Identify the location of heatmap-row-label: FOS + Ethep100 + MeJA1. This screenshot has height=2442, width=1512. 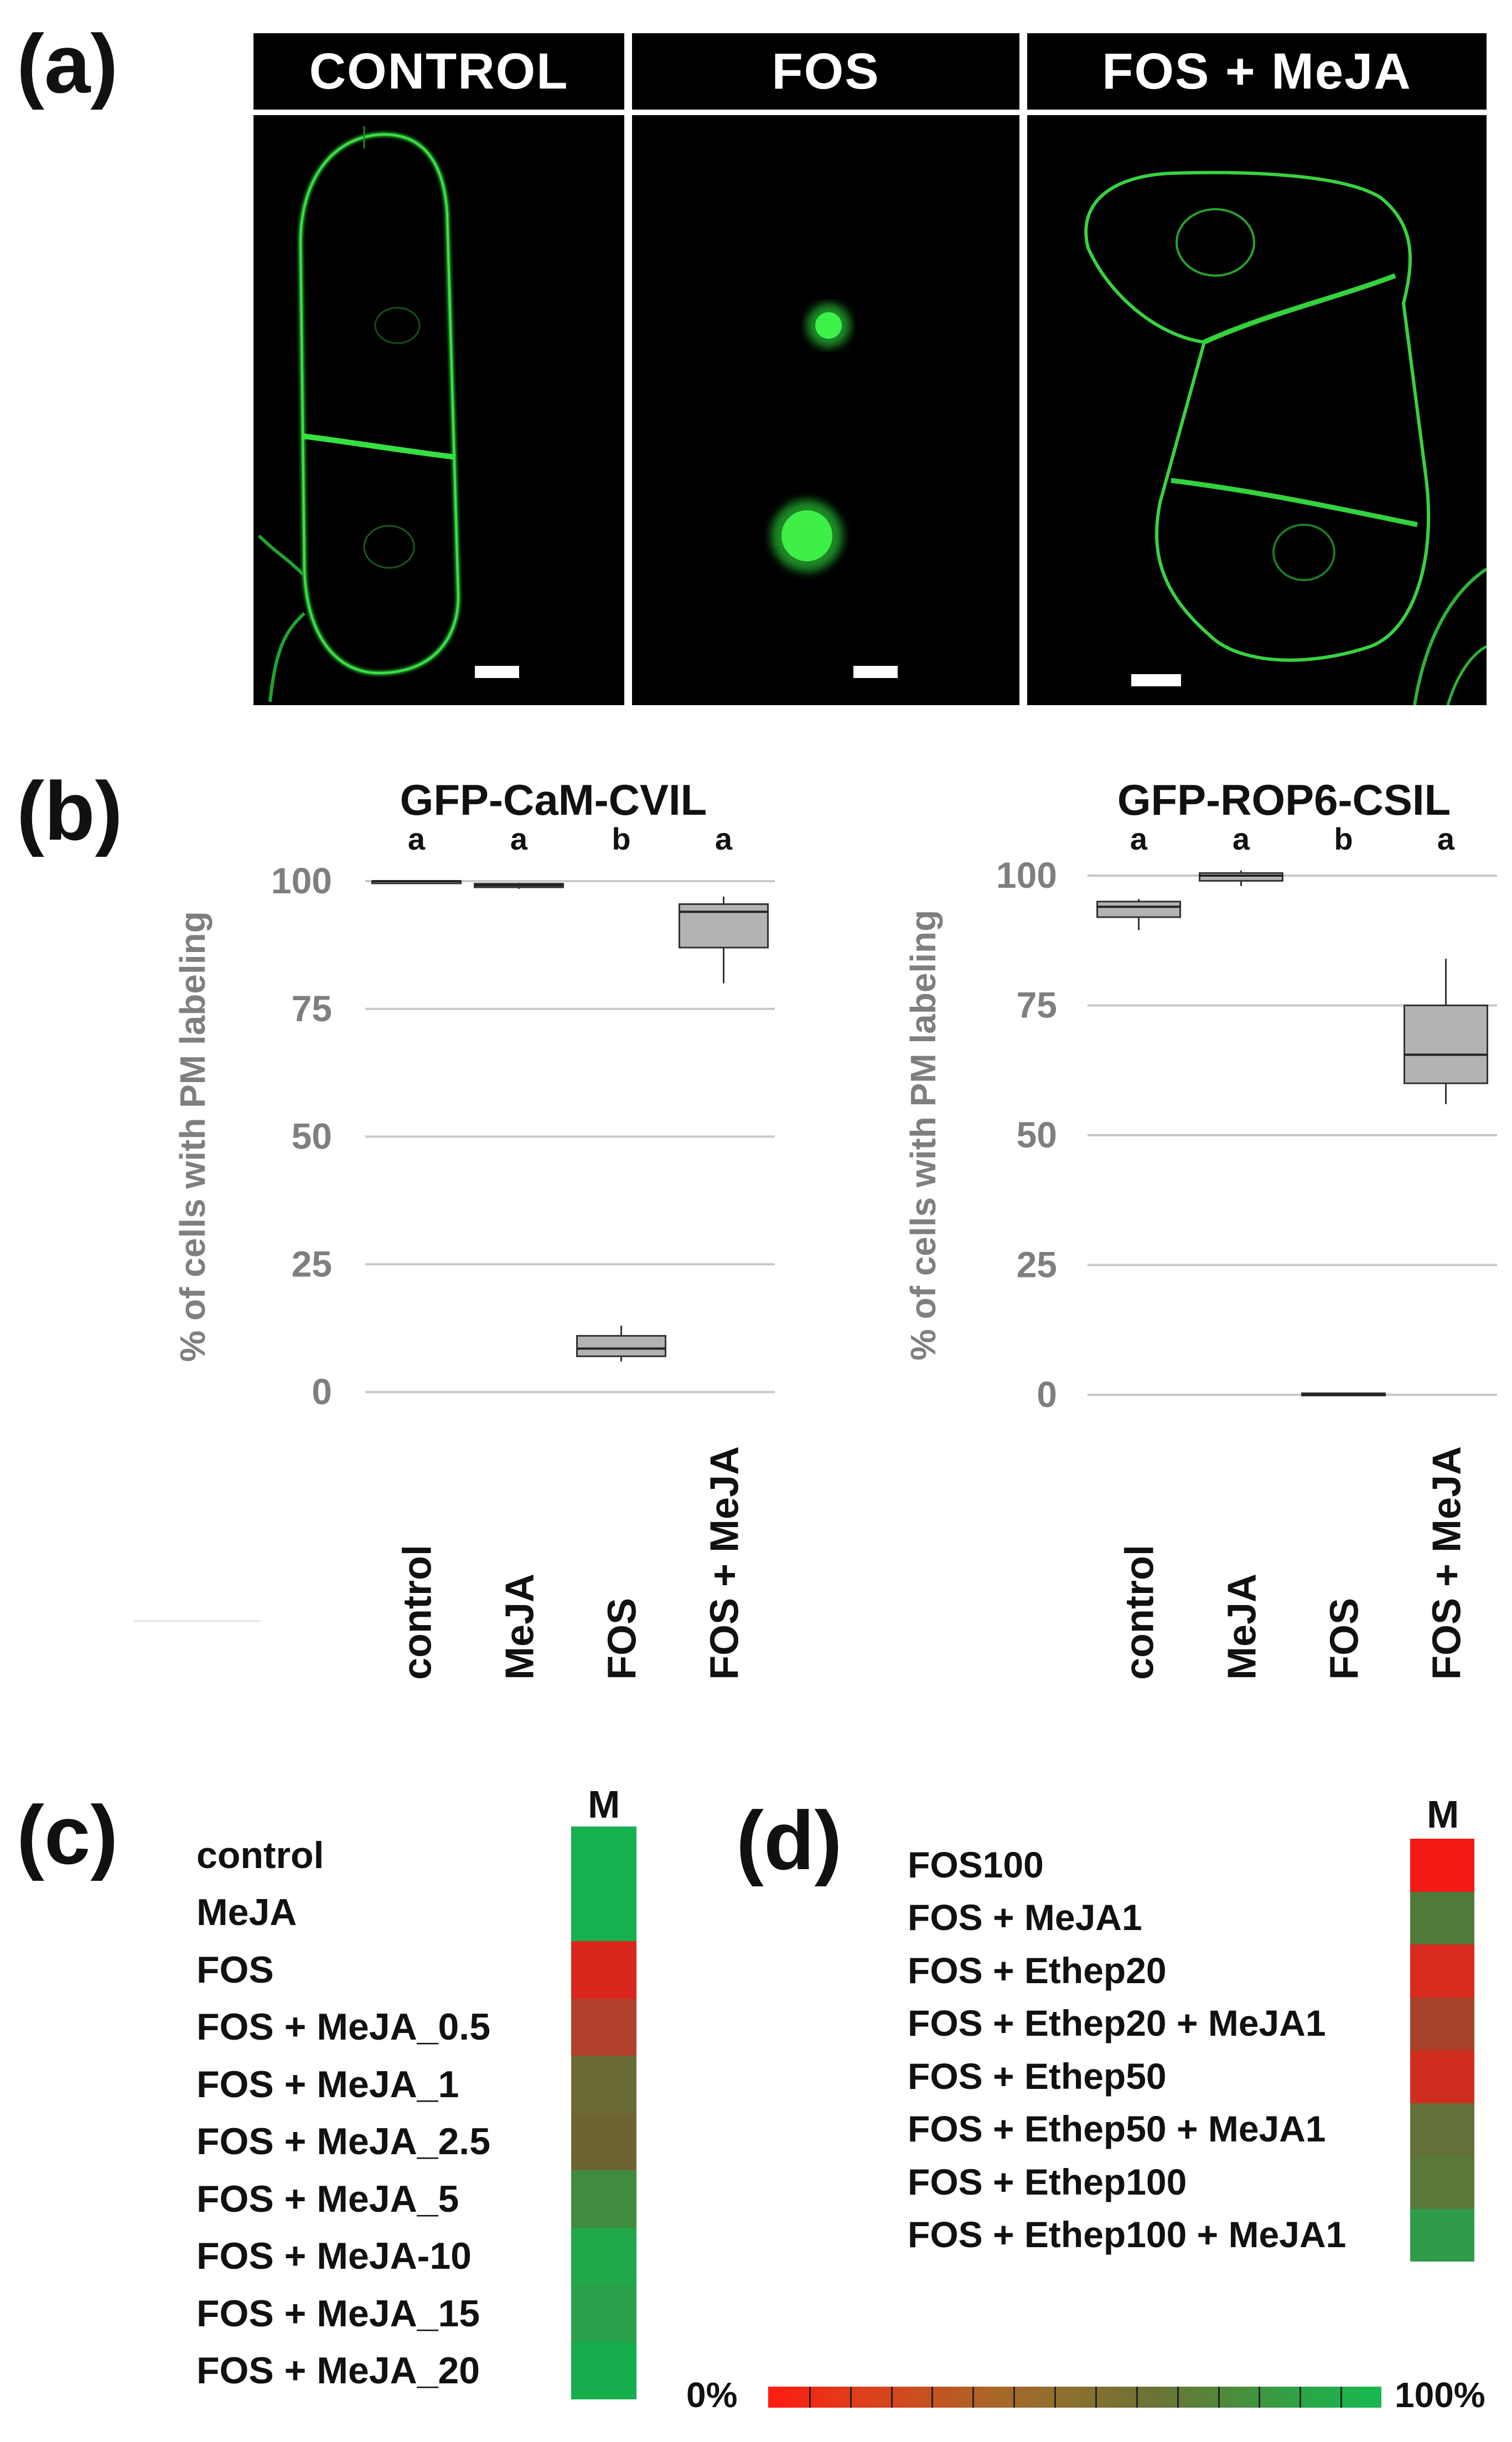
(1127, 2234).